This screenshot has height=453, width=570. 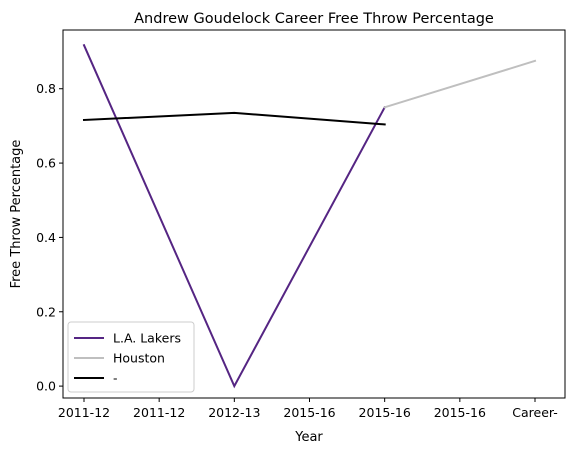 I want to click on x-tick-label: Career-, so click(x=534, y=412).